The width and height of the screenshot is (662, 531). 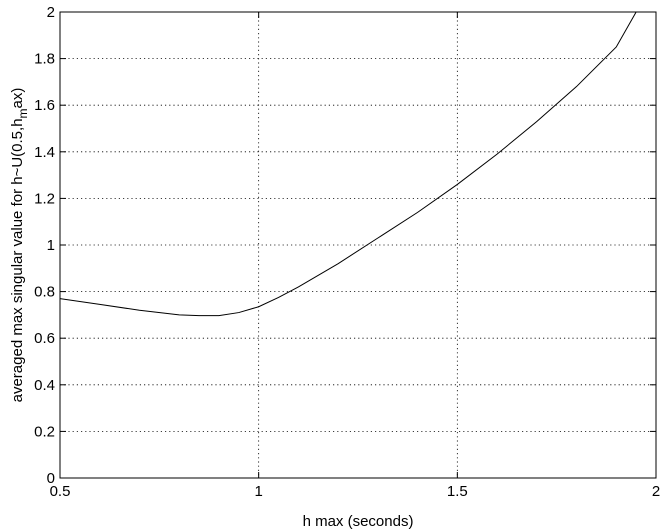 I want to click on x-tick-label: 0.5, so click(x=60, y=491).